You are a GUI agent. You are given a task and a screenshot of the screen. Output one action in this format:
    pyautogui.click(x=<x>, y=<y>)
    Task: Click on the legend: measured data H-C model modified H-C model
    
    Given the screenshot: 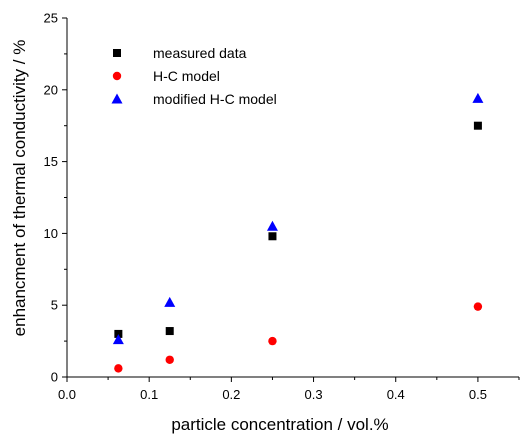 What is the action you would take?
    pyautogui.click(x=194, y=76)
    